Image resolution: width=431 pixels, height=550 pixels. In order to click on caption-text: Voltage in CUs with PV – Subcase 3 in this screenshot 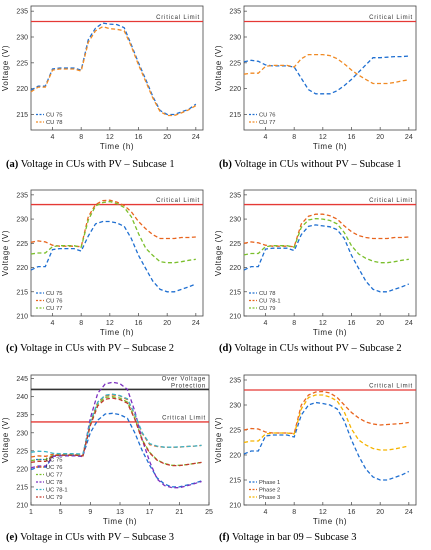, I will do `click(97, 537)`.